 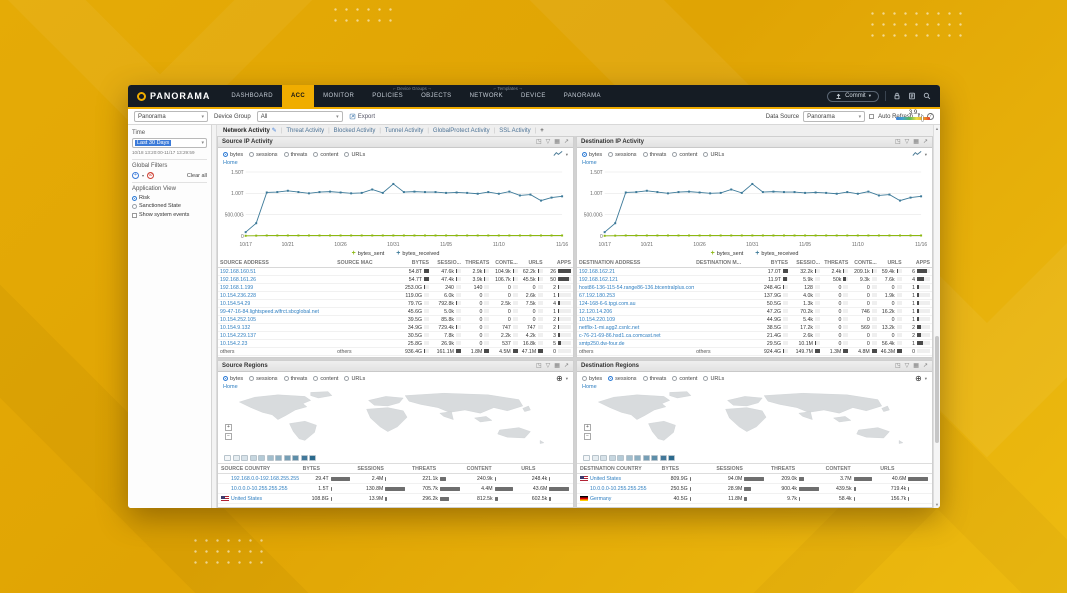 What do you see at coordinates (228, 427) in the screenshot?
I see `zoom-in-button: +` at bounding box center [228, 427].